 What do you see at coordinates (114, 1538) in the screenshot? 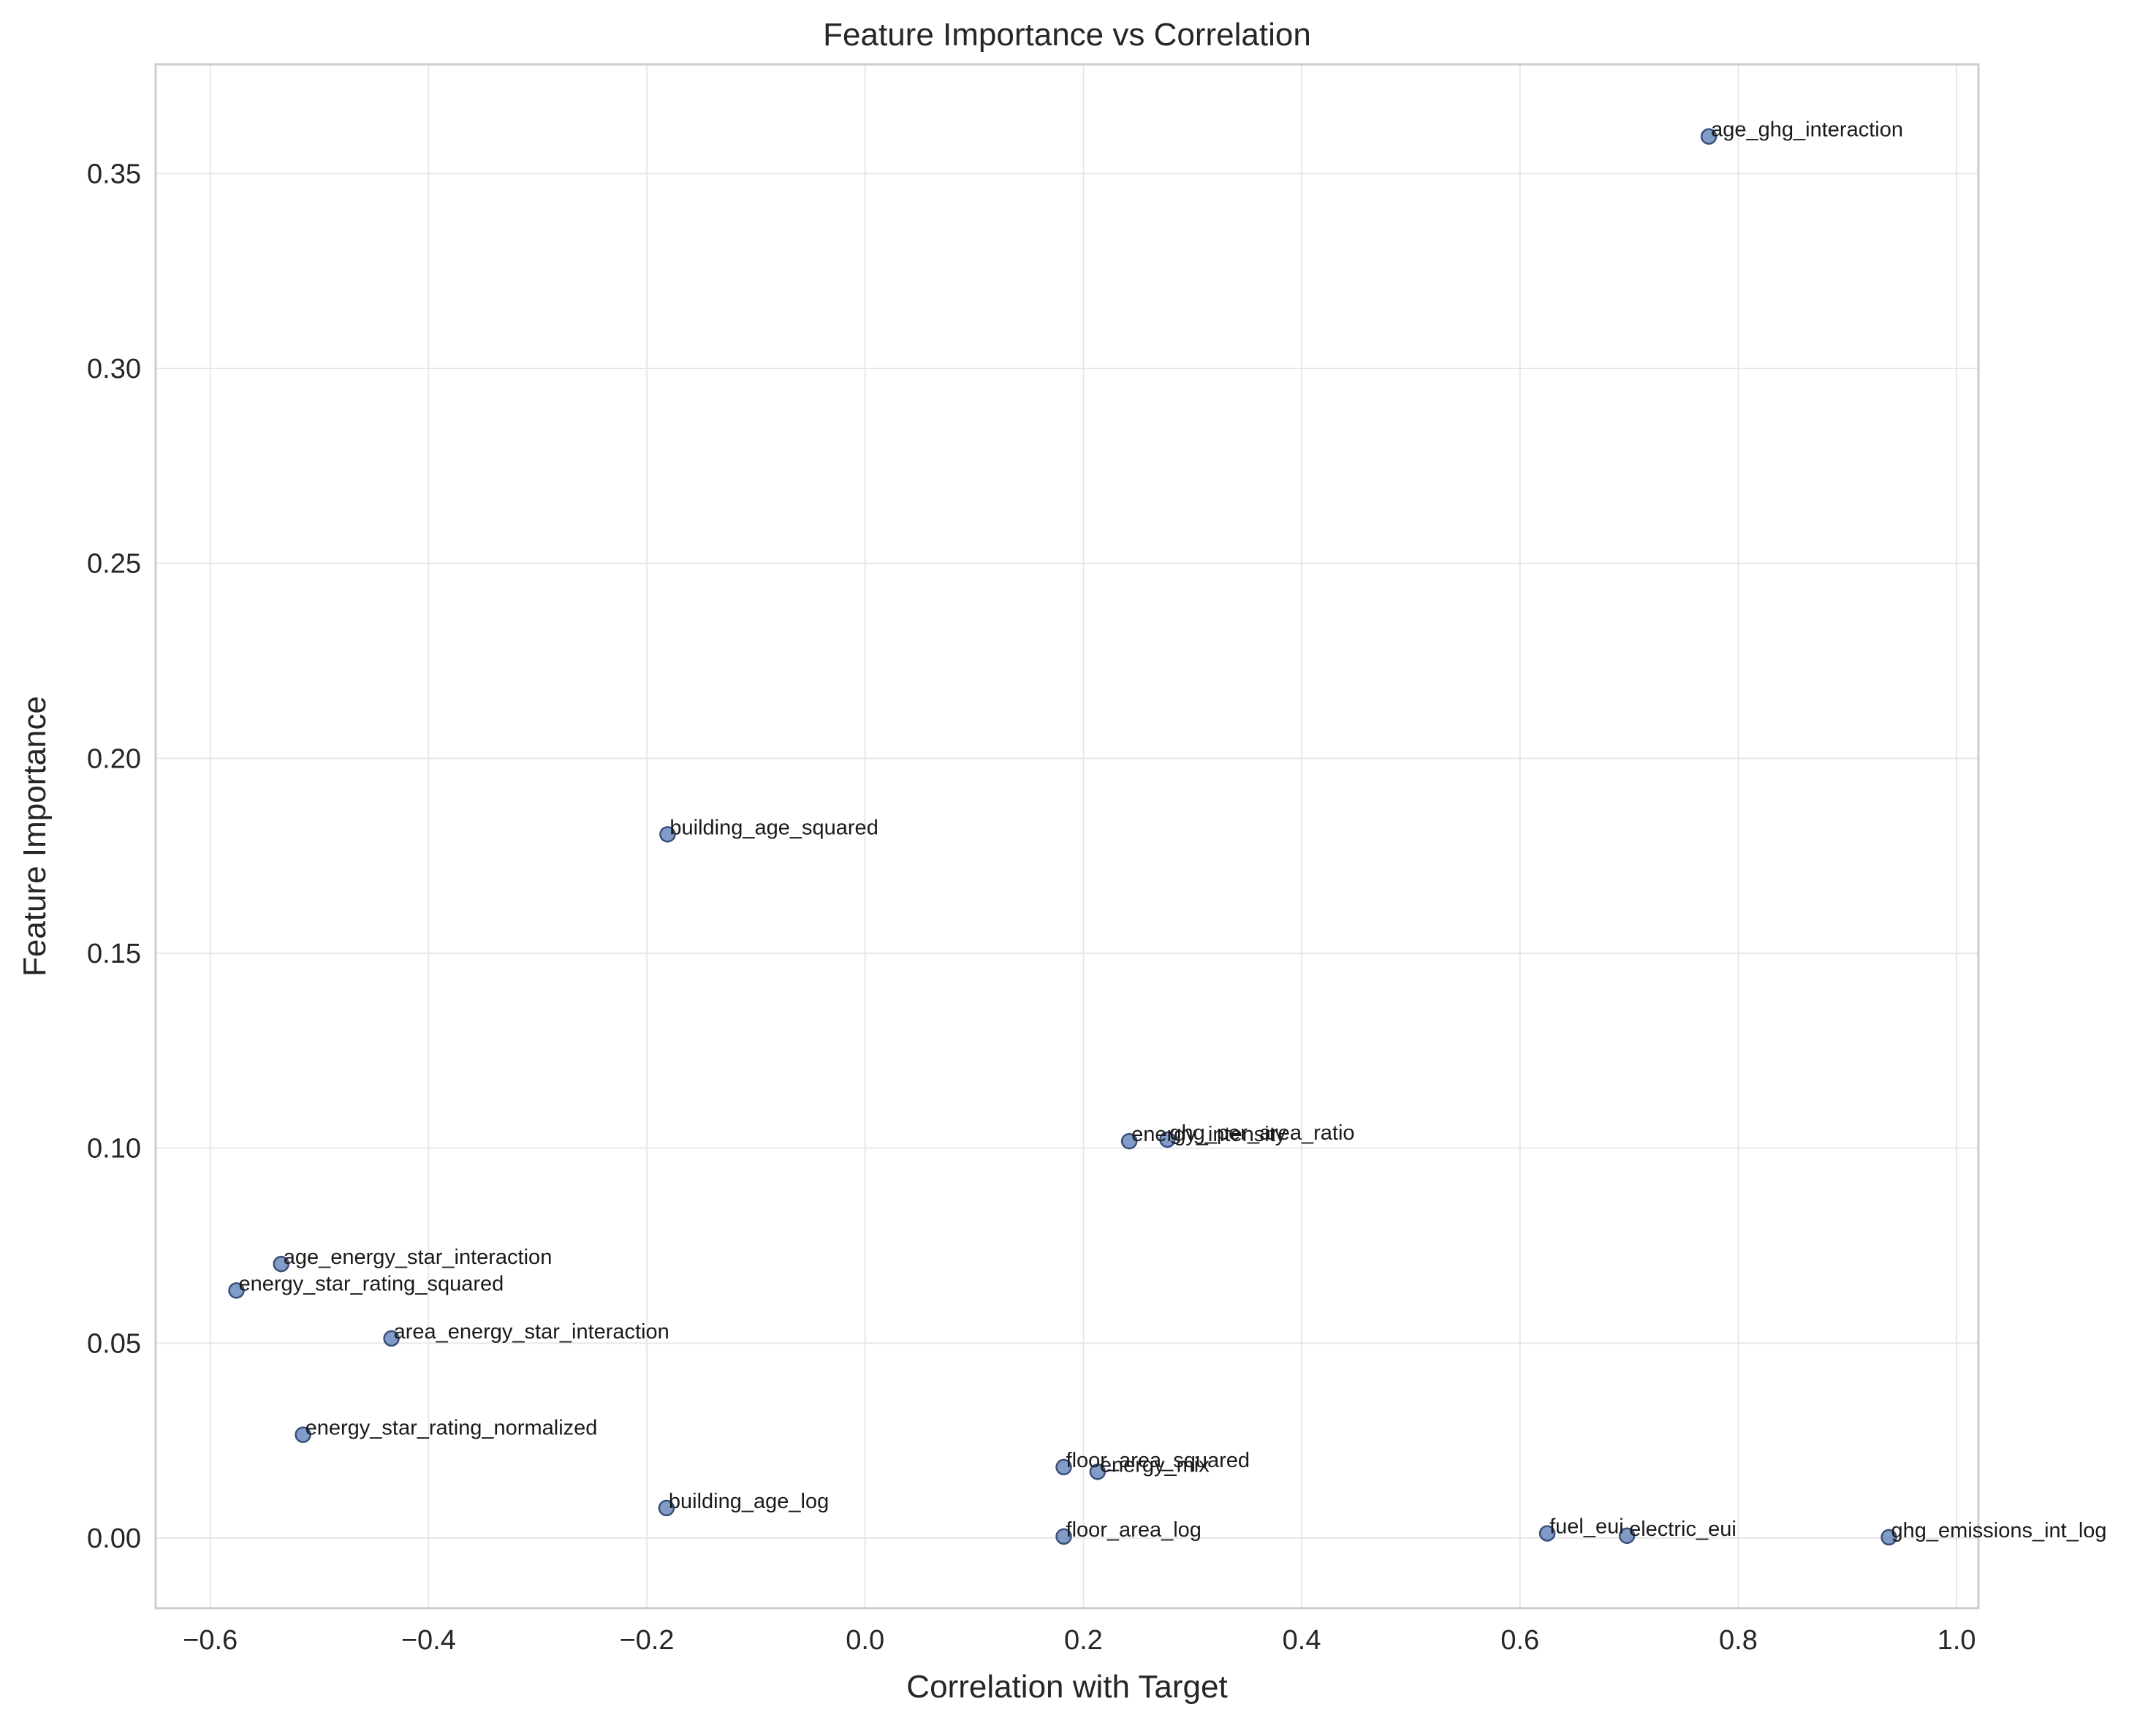
I see `y-tick-label: 0.00` at bounding box center [114, 1538].